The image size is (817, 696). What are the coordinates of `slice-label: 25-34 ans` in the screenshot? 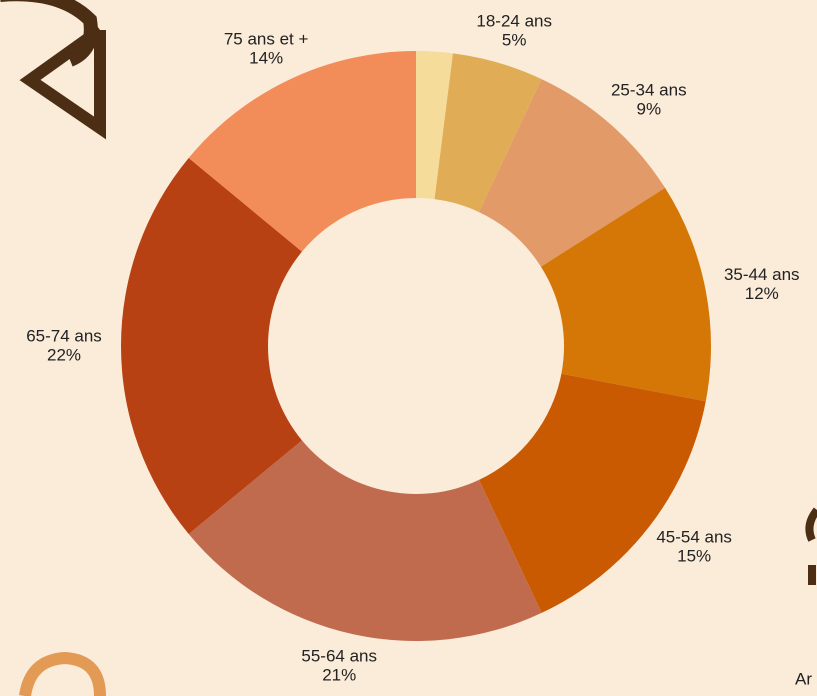 It's located at (649, 89).